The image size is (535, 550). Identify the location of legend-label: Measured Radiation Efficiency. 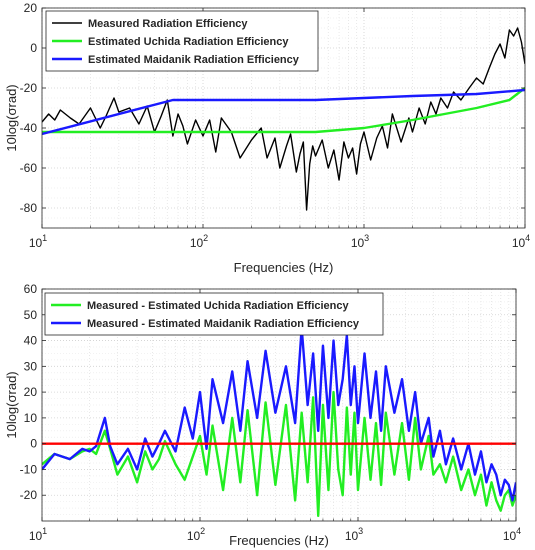
(168, 24).